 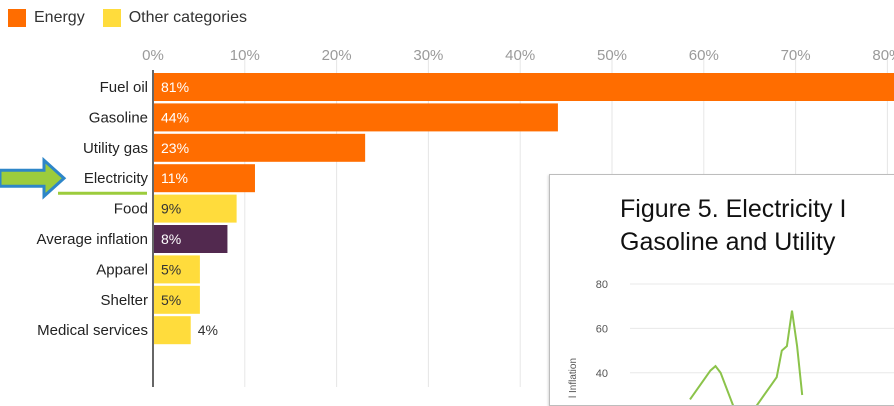 What do you see at coordinates (171, 269) in the screenshot?
I see `value-label-apparel: 5%` at bounding box center [171, 269].